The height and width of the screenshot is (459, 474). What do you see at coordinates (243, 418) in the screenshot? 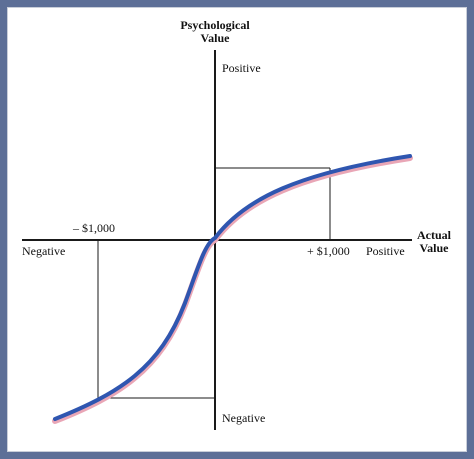
I see `y-negative-label: Negative` at bounding box center [243, 418].